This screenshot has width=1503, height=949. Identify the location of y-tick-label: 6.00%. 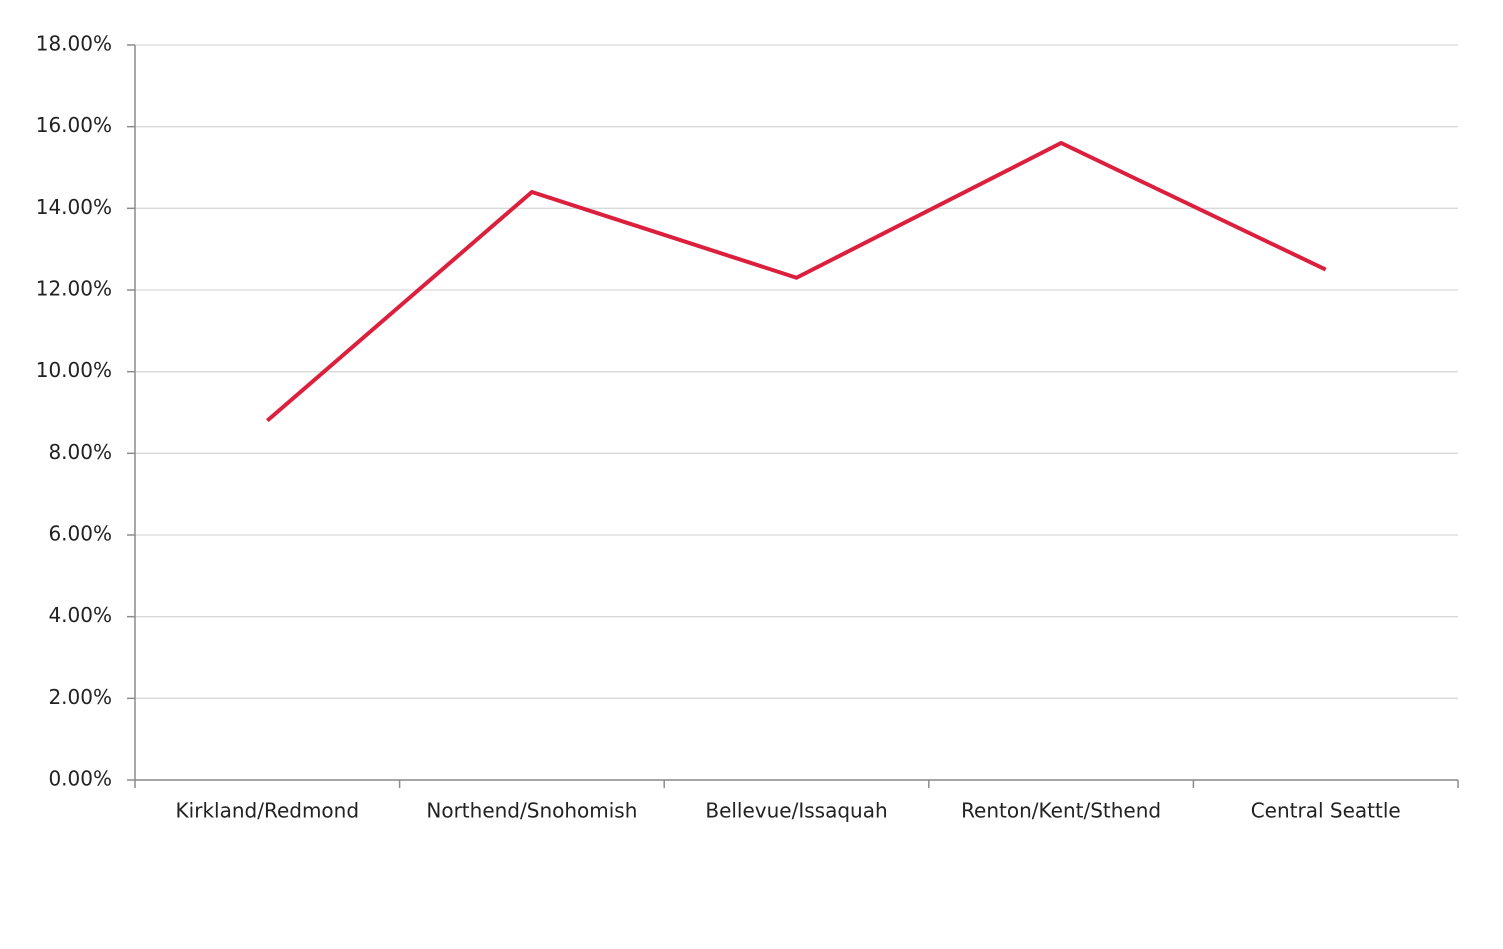
(80, 534).